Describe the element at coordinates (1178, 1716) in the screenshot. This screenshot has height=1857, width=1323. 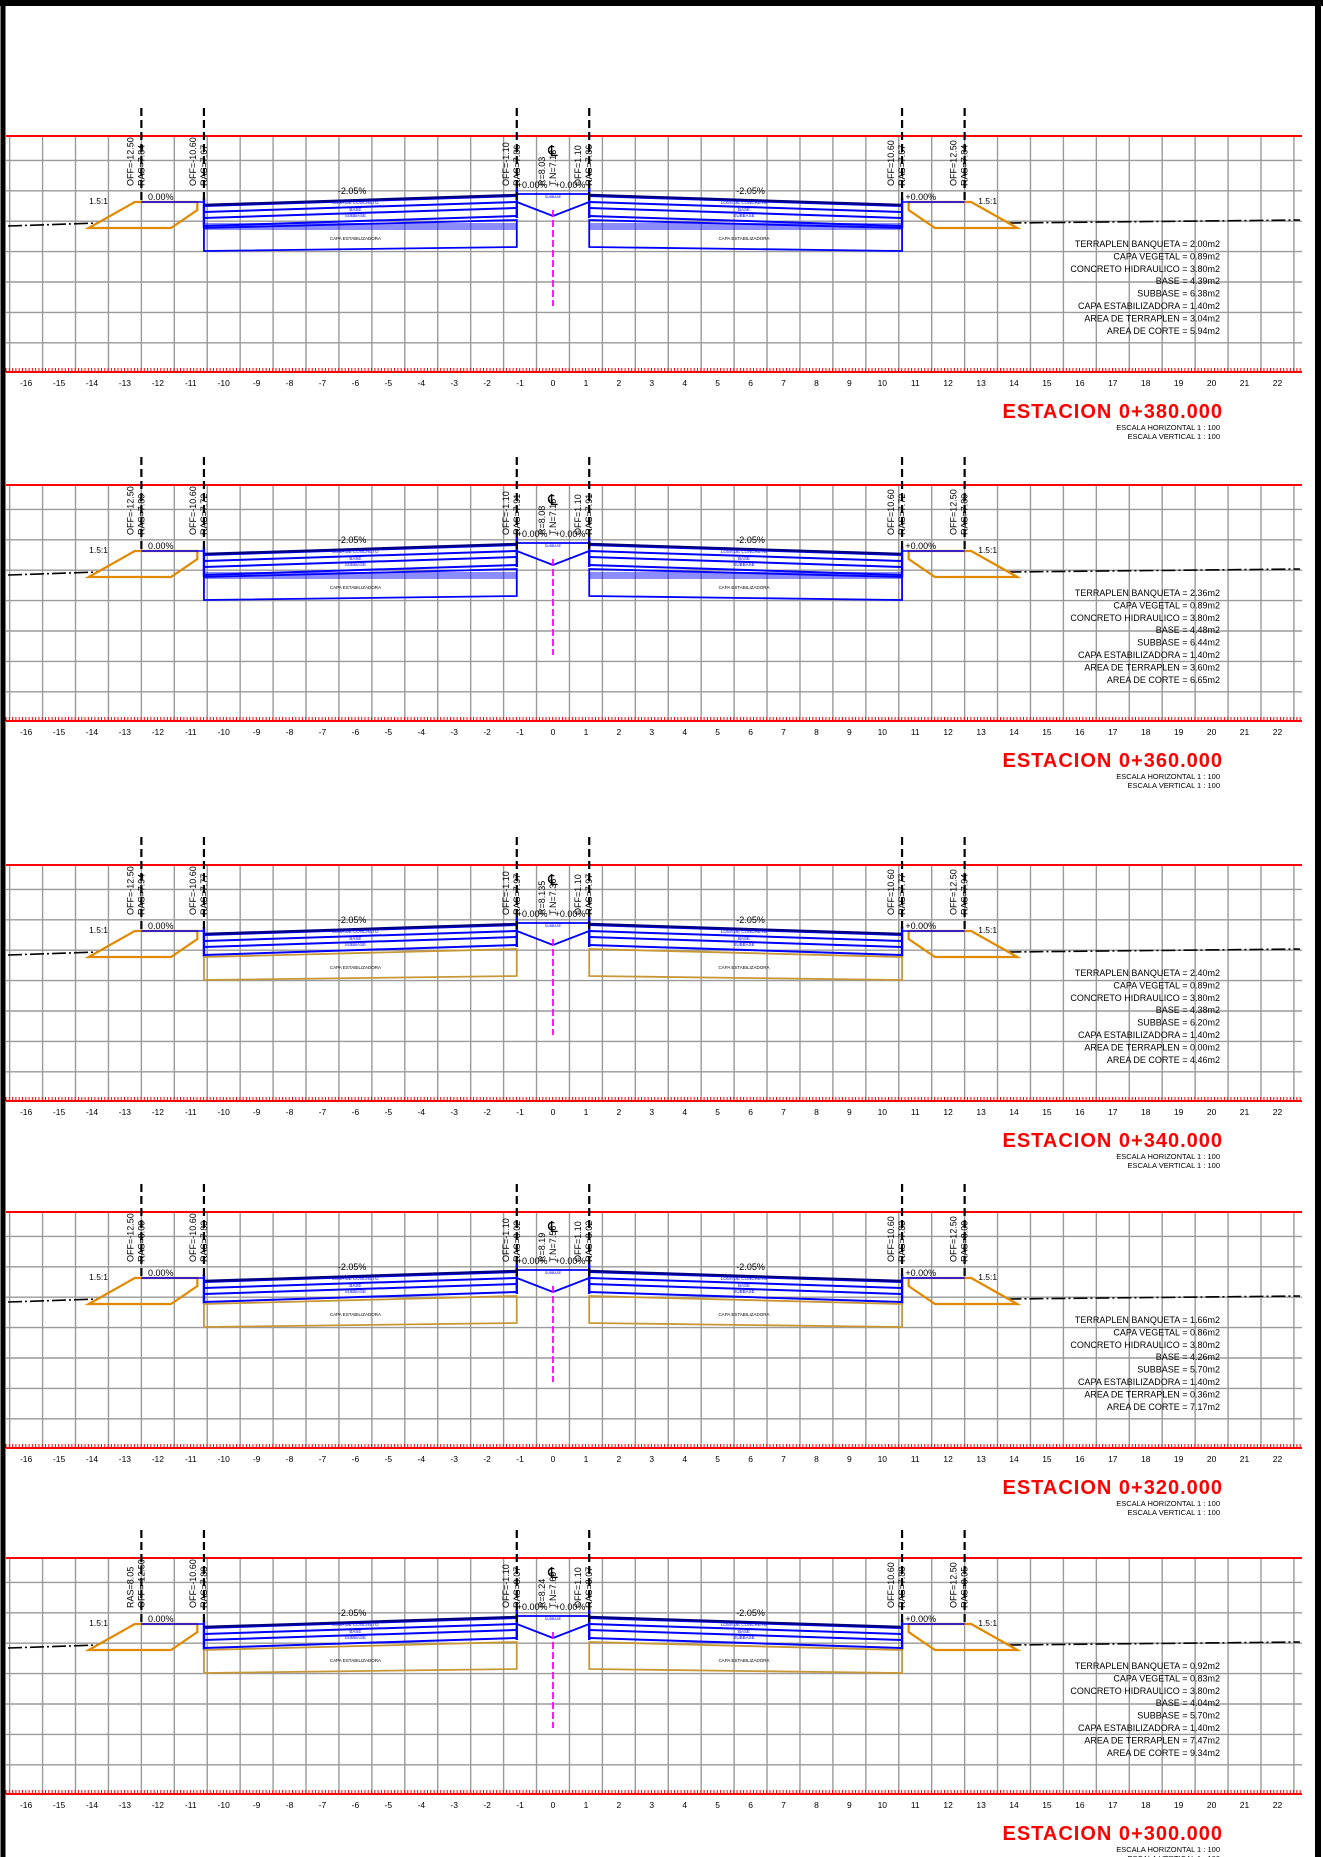
I see `area-row: SUBBASE = 5.70m2` at that location.